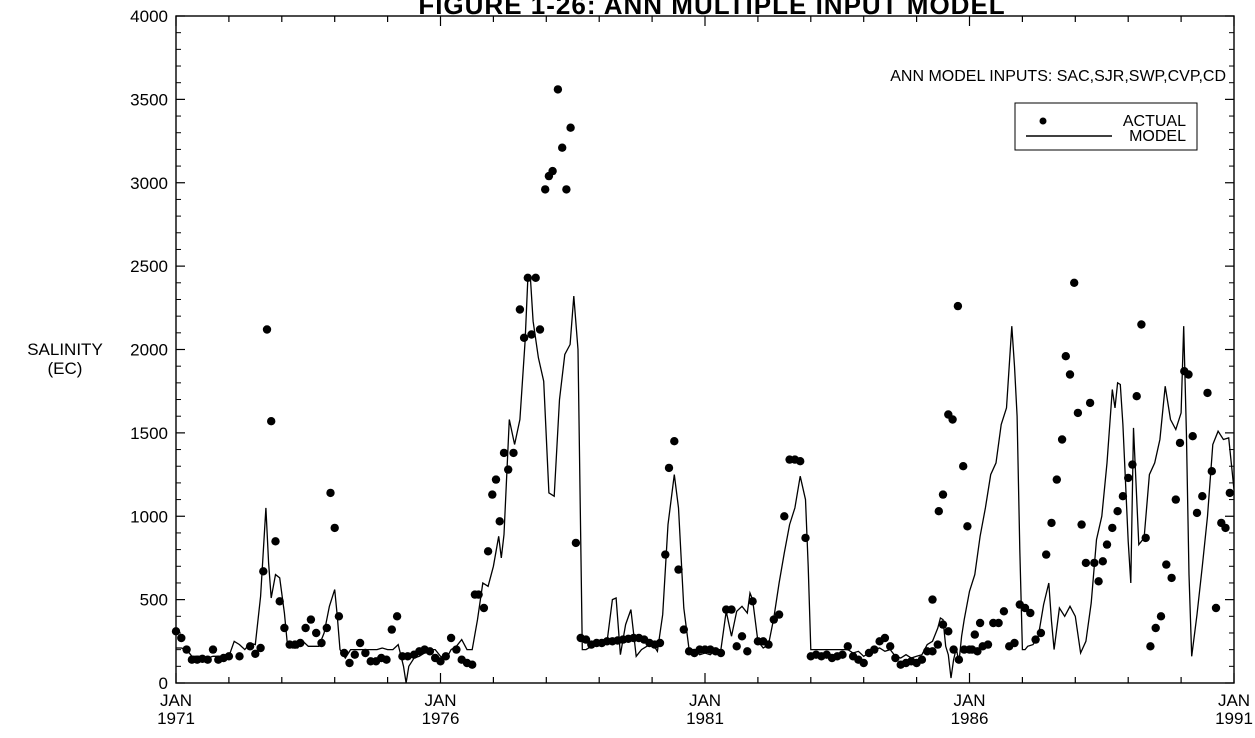 The height and width of the screenshot is (738, 1255). What do you see at coordinates (176, 718) in the screenshot?
I see `x-tick-label-year: 1971` at bounding box center [176, 718].